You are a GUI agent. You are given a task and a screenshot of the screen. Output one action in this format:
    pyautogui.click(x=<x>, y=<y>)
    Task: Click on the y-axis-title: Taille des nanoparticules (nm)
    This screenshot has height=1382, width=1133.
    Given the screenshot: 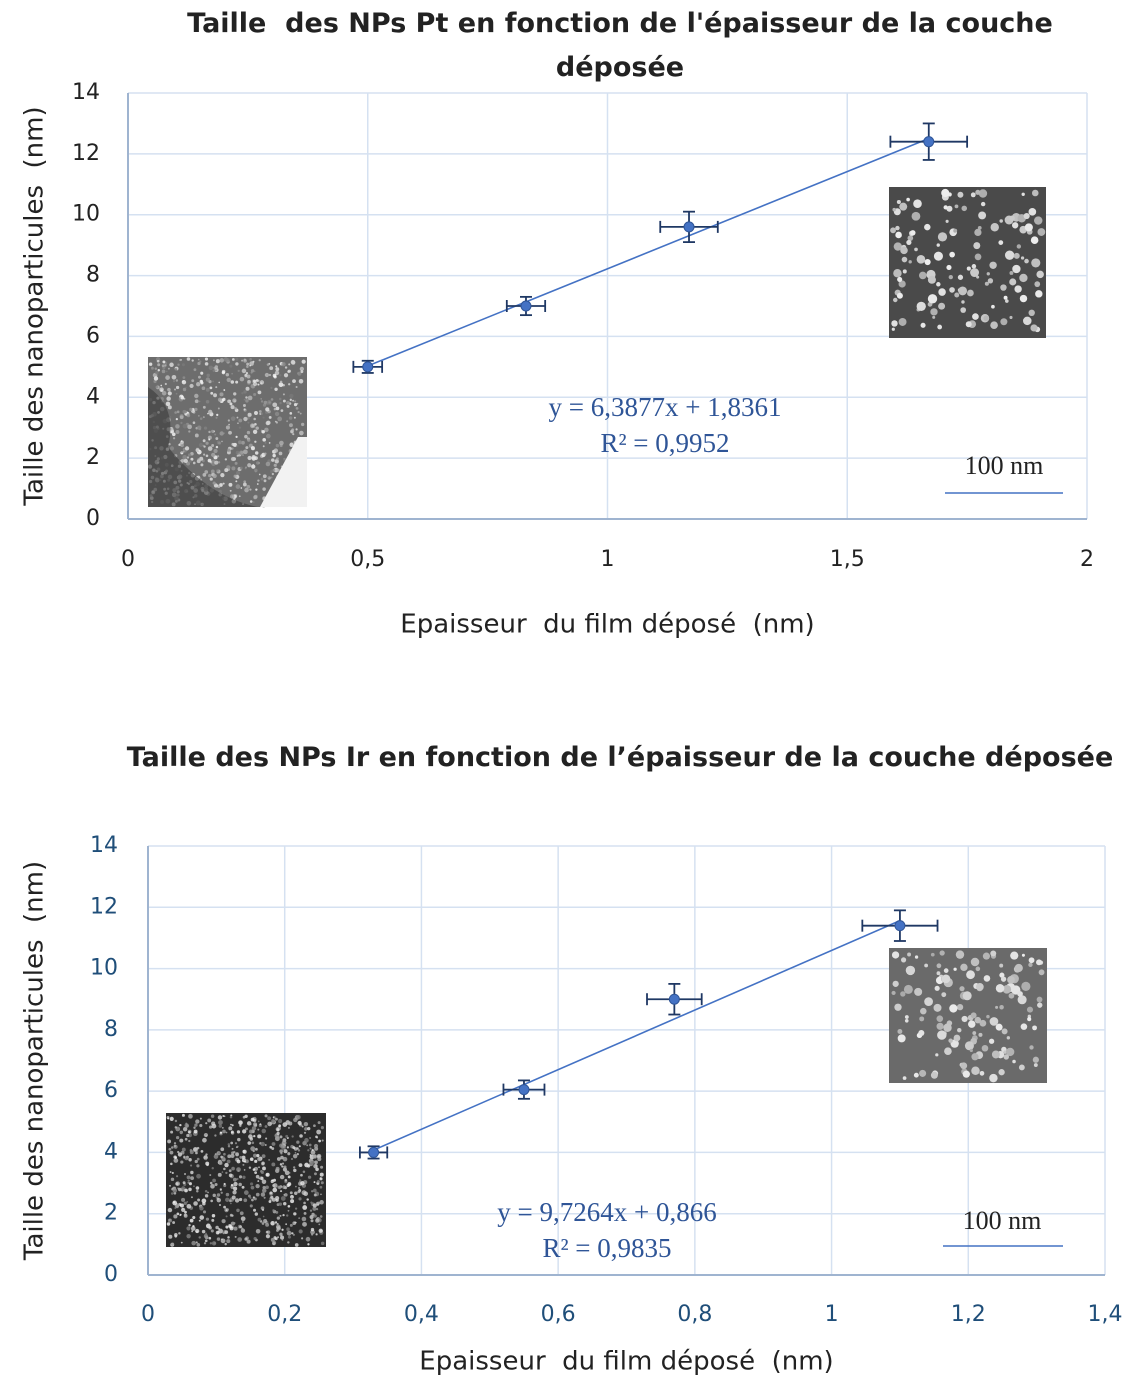 What is the action you would take?
    pyautogui.click(x=35, y=1061)
    